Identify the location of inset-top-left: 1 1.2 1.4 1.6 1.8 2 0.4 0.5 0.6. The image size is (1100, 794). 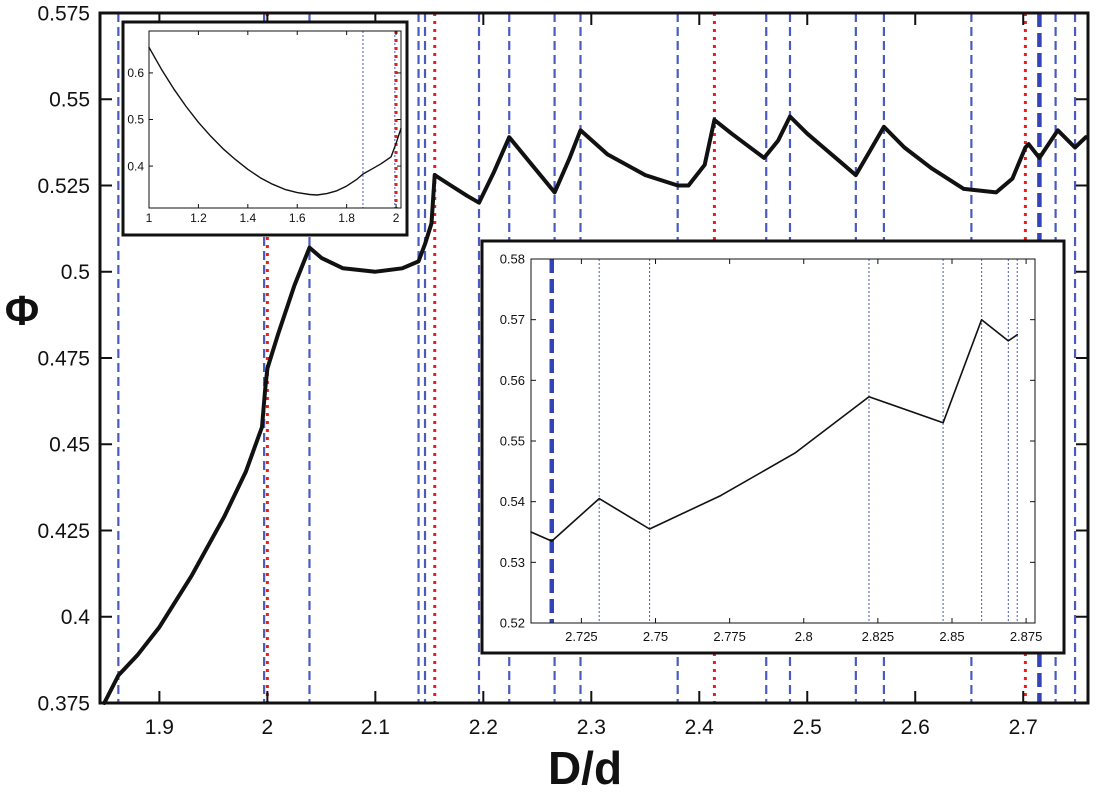
(265, 128).